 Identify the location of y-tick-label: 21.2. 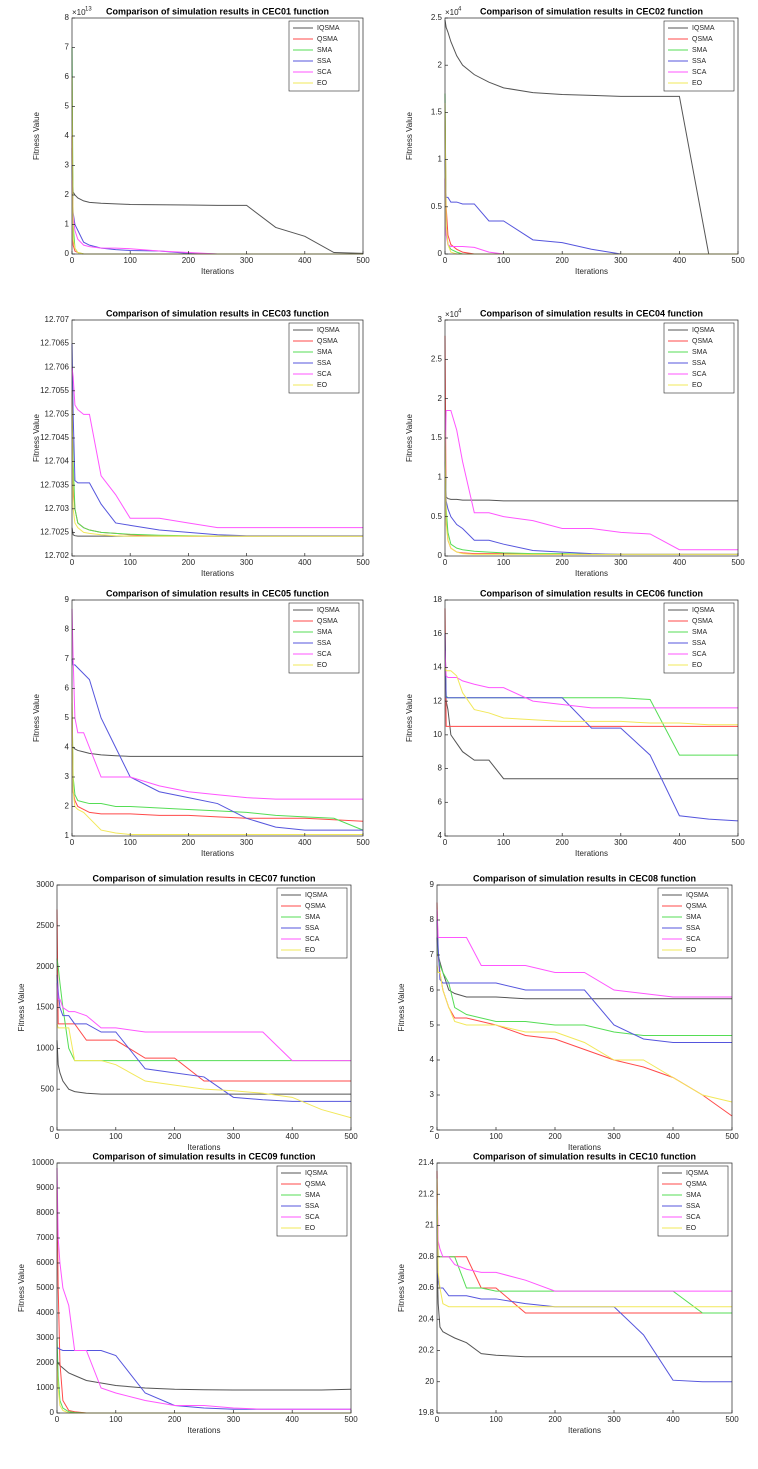
(426, 1193).